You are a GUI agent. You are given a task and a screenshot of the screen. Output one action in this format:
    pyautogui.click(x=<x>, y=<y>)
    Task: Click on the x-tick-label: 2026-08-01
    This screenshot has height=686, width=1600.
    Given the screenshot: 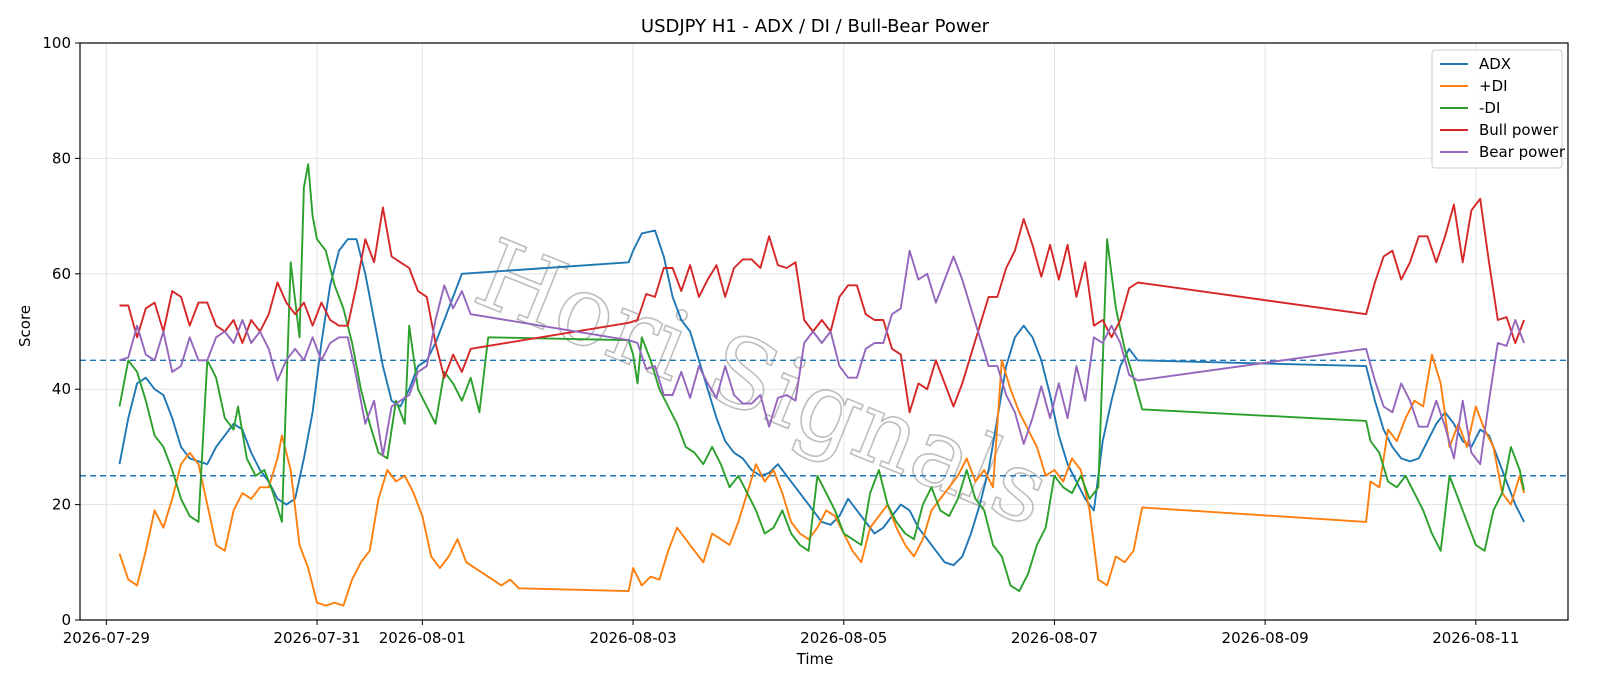 What is the action you would take?
    pyautogui.click(x=422, y=638)
    